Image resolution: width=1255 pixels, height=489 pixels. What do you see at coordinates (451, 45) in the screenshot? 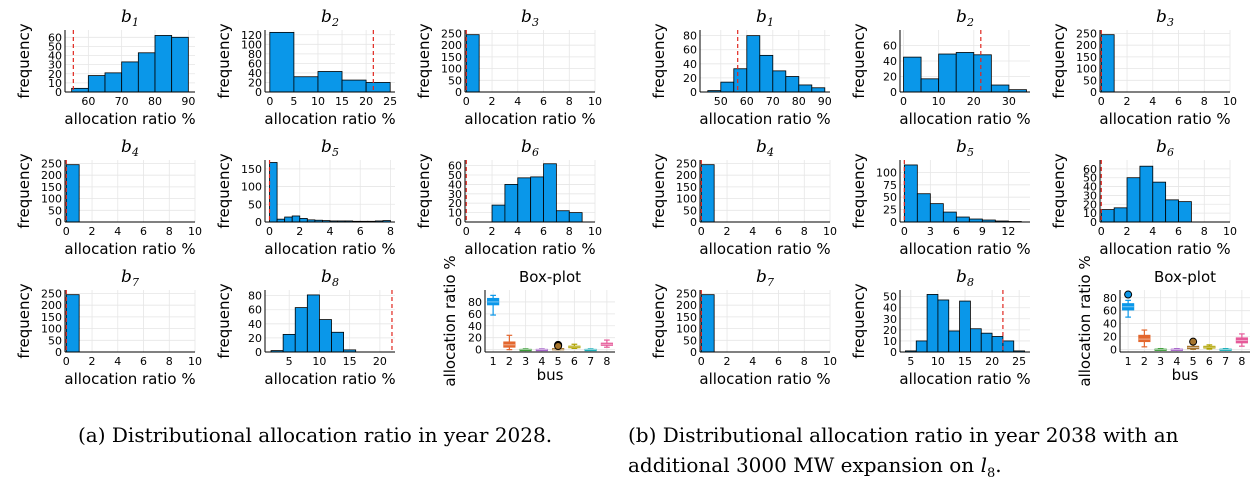
I see `y-tick-label: 200` at bounding box center [451, 45].